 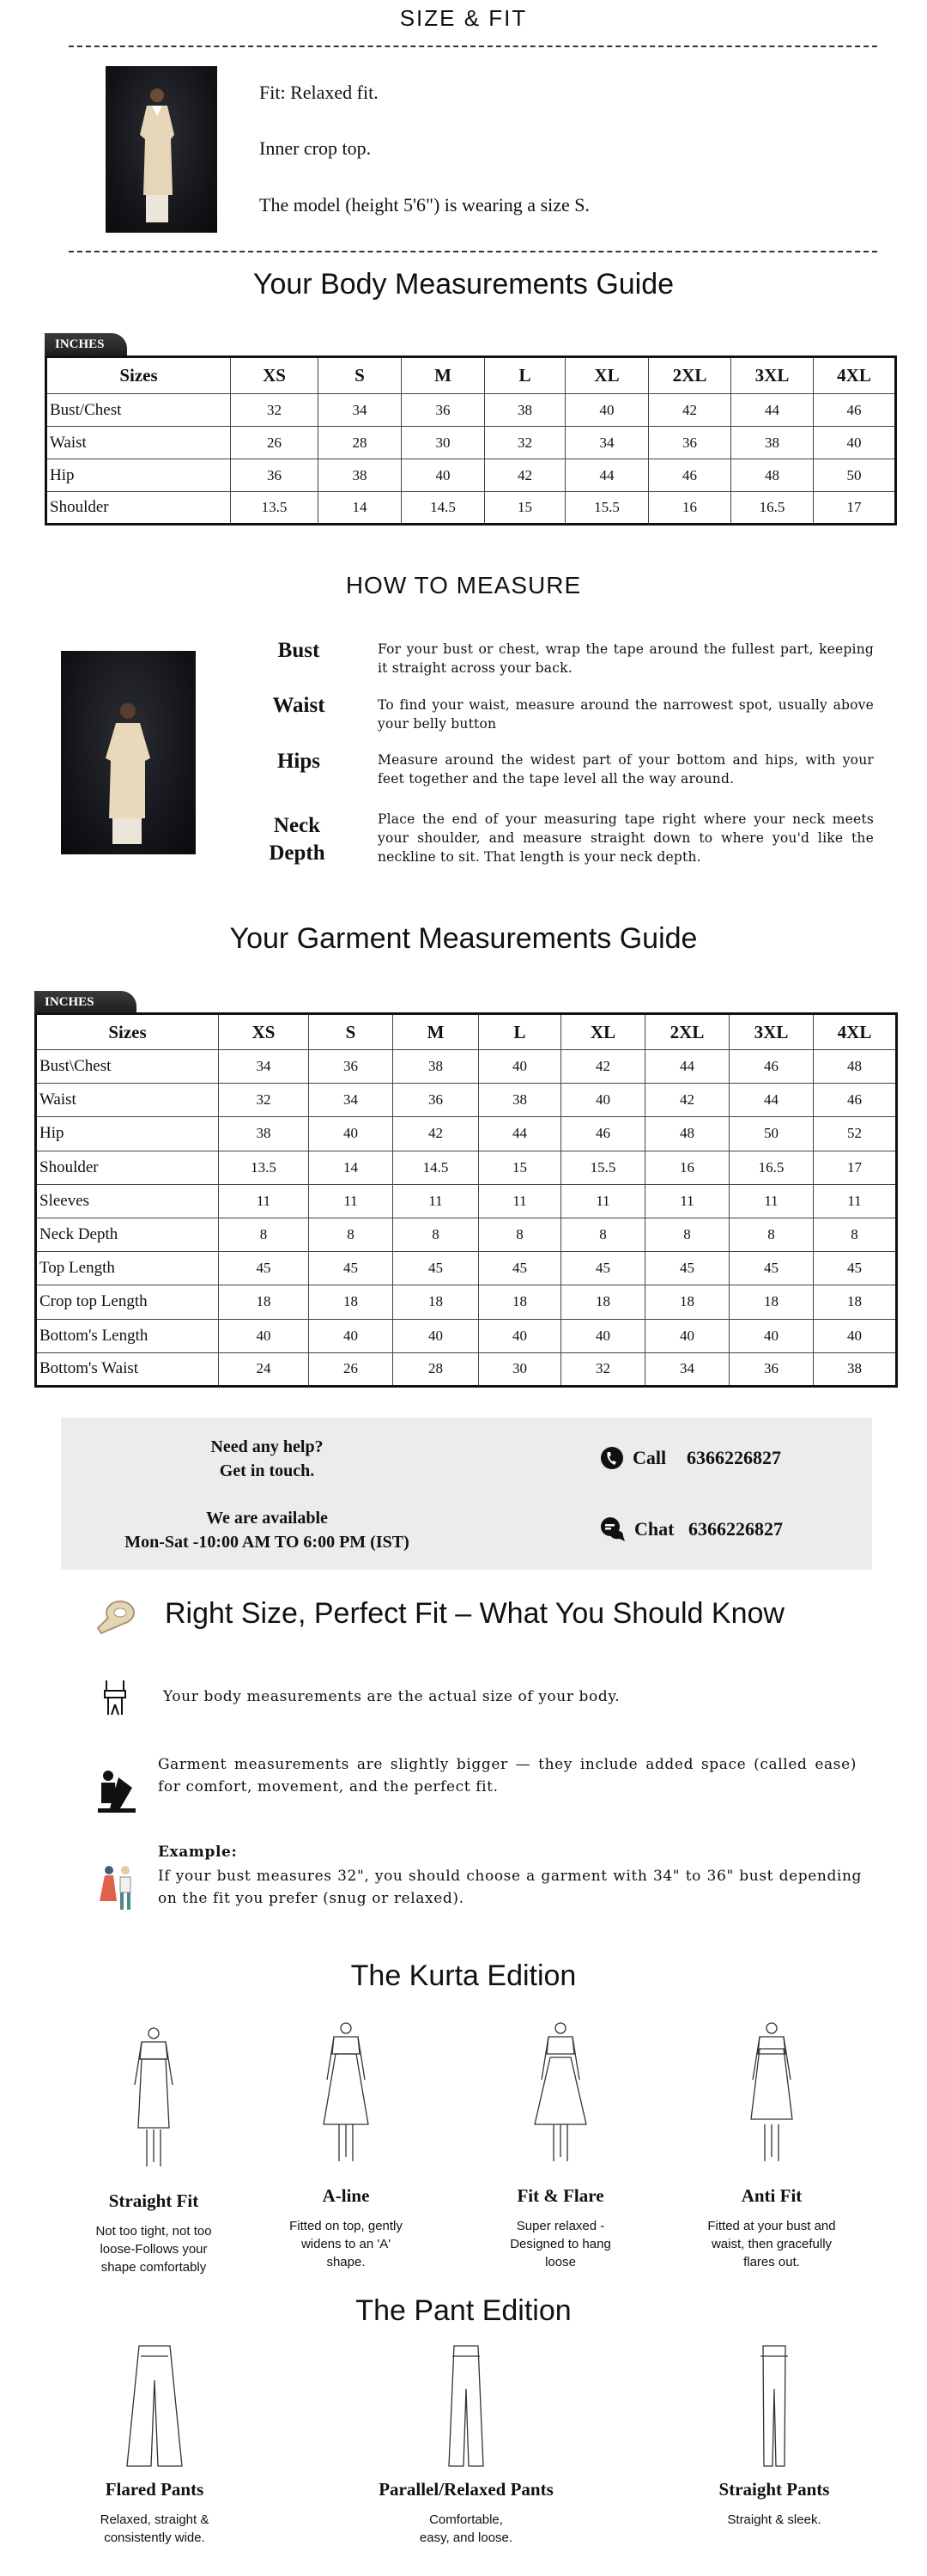 What do you see at coordinates (774, 2489) in the screenshot?
I see `pant-style-label: Straight Pants` at bounding box center [774, 2489].